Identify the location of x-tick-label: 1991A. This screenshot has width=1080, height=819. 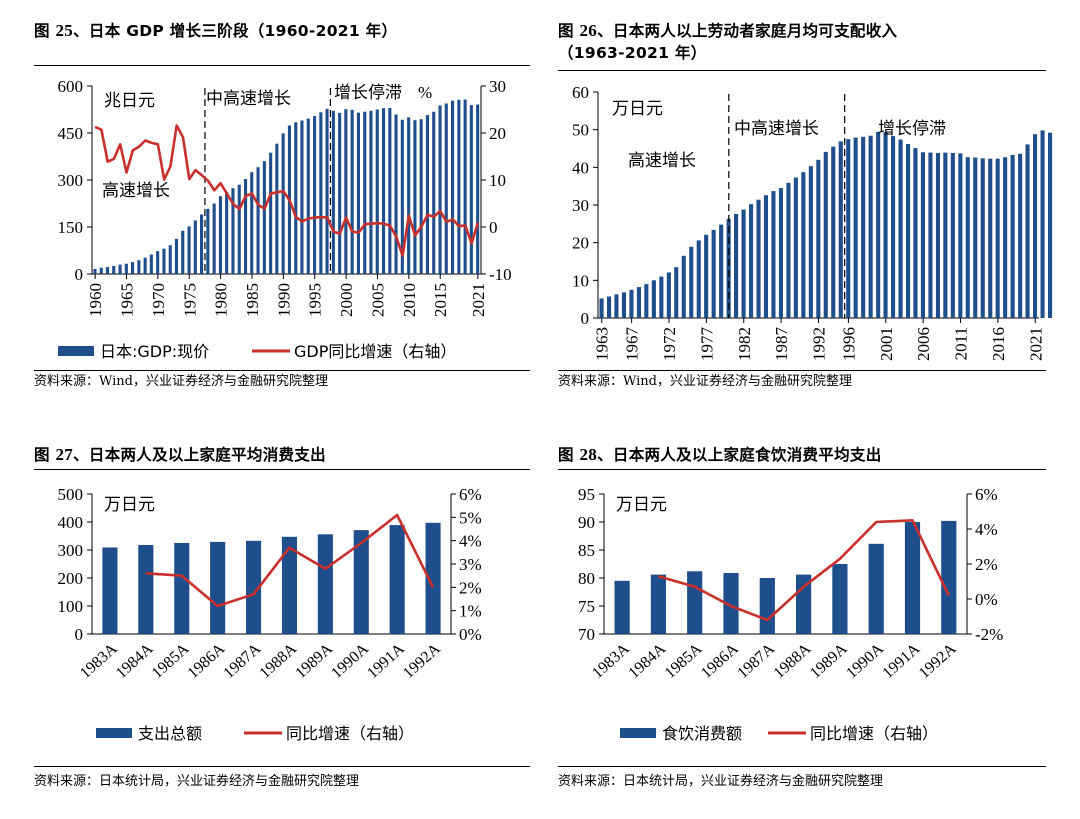
(386, 661).